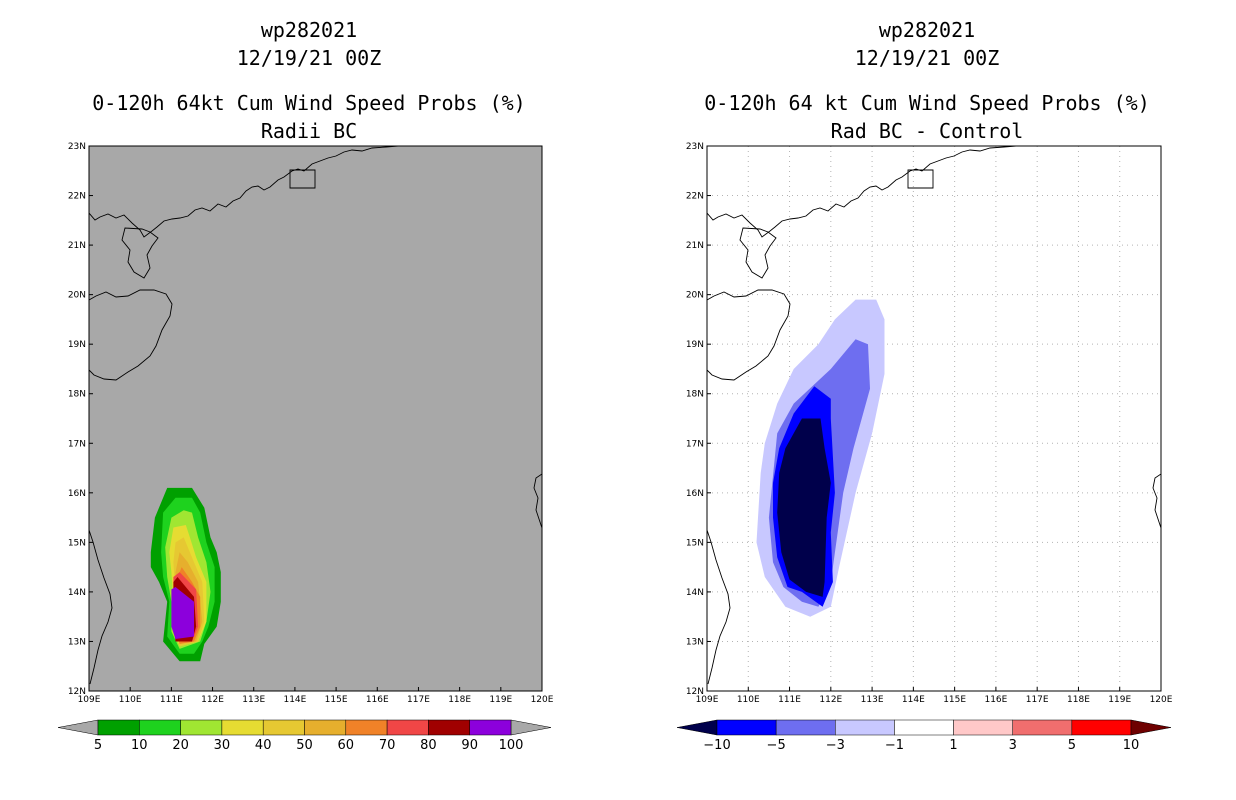  Describe the element at coordinates (1013, 745) in the screenshot. I see `colorbar-label: 3` at that location.